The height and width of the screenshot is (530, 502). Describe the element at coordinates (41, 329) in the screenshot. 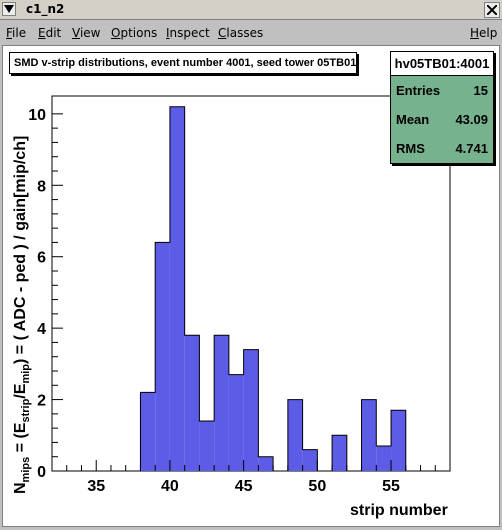

I see `y-tick-label: 4` at that location.